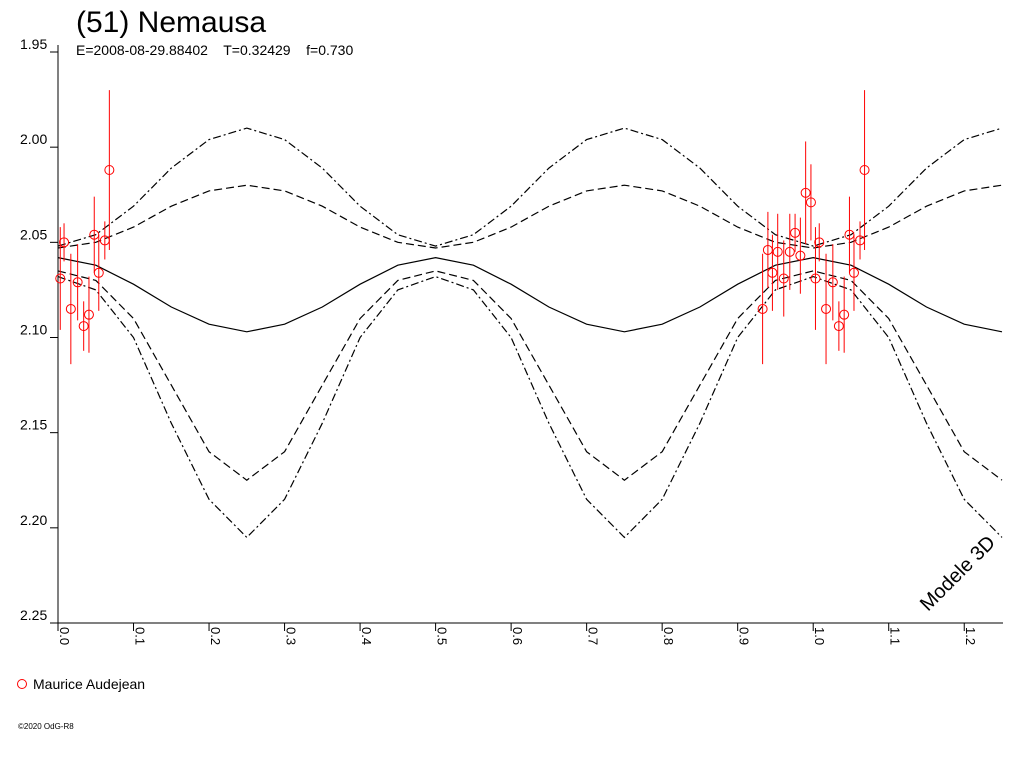  I want to click on legend-marker, so click(22, 684).